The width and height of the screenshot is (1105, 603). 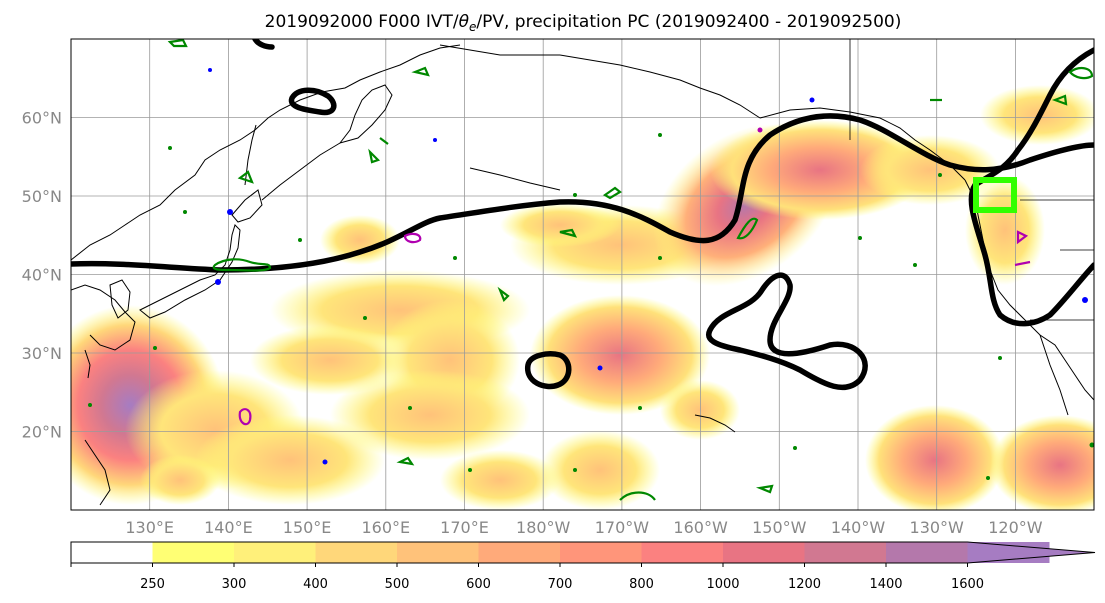 What do you see at coordinates (779, 527) in the screenshot?
I see `lon-label: 150°W` at bounding box center [779, 527].